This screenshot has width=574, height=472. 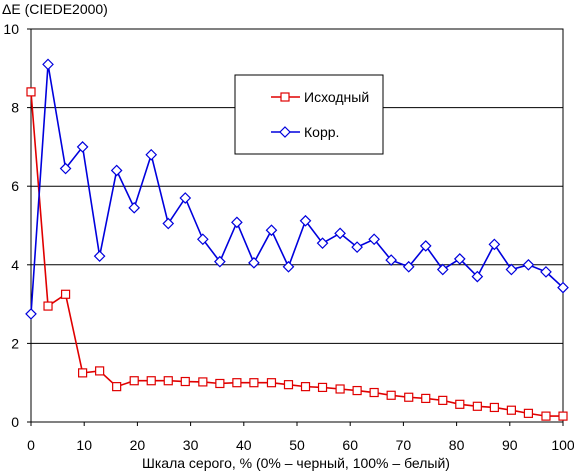 I want to click on y-tick-label: 0, so click(x=15, y=422).